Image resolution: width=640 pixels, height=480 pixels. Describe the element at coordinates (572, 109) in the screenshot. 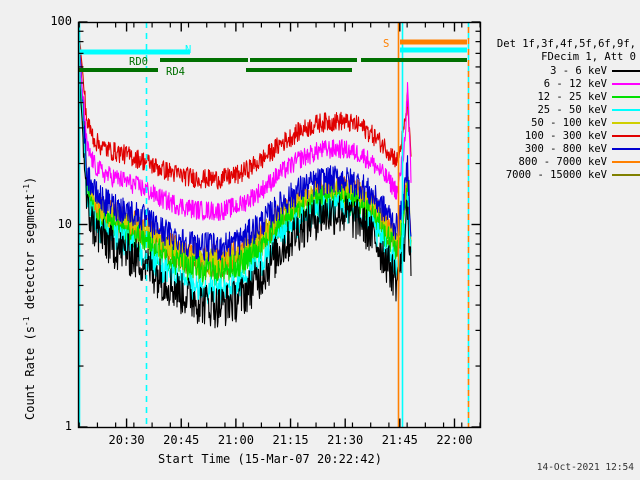

I see `legend-item-label: 25 - 50 keV` at that location.